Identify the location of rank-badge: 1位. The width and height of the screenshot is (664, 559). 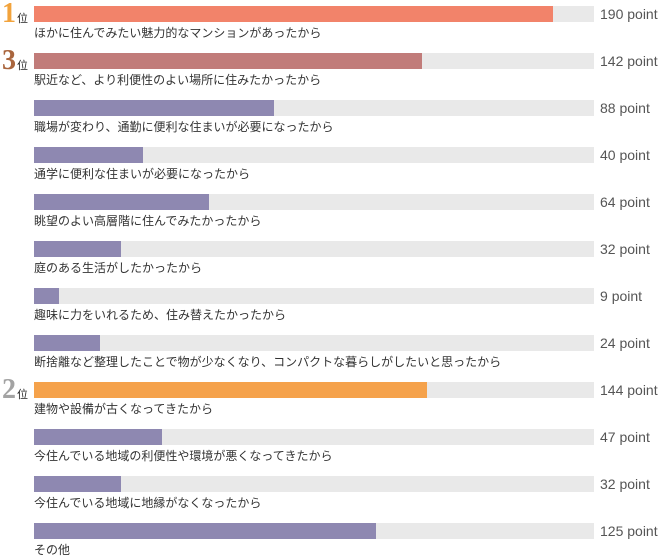
(15, 14).